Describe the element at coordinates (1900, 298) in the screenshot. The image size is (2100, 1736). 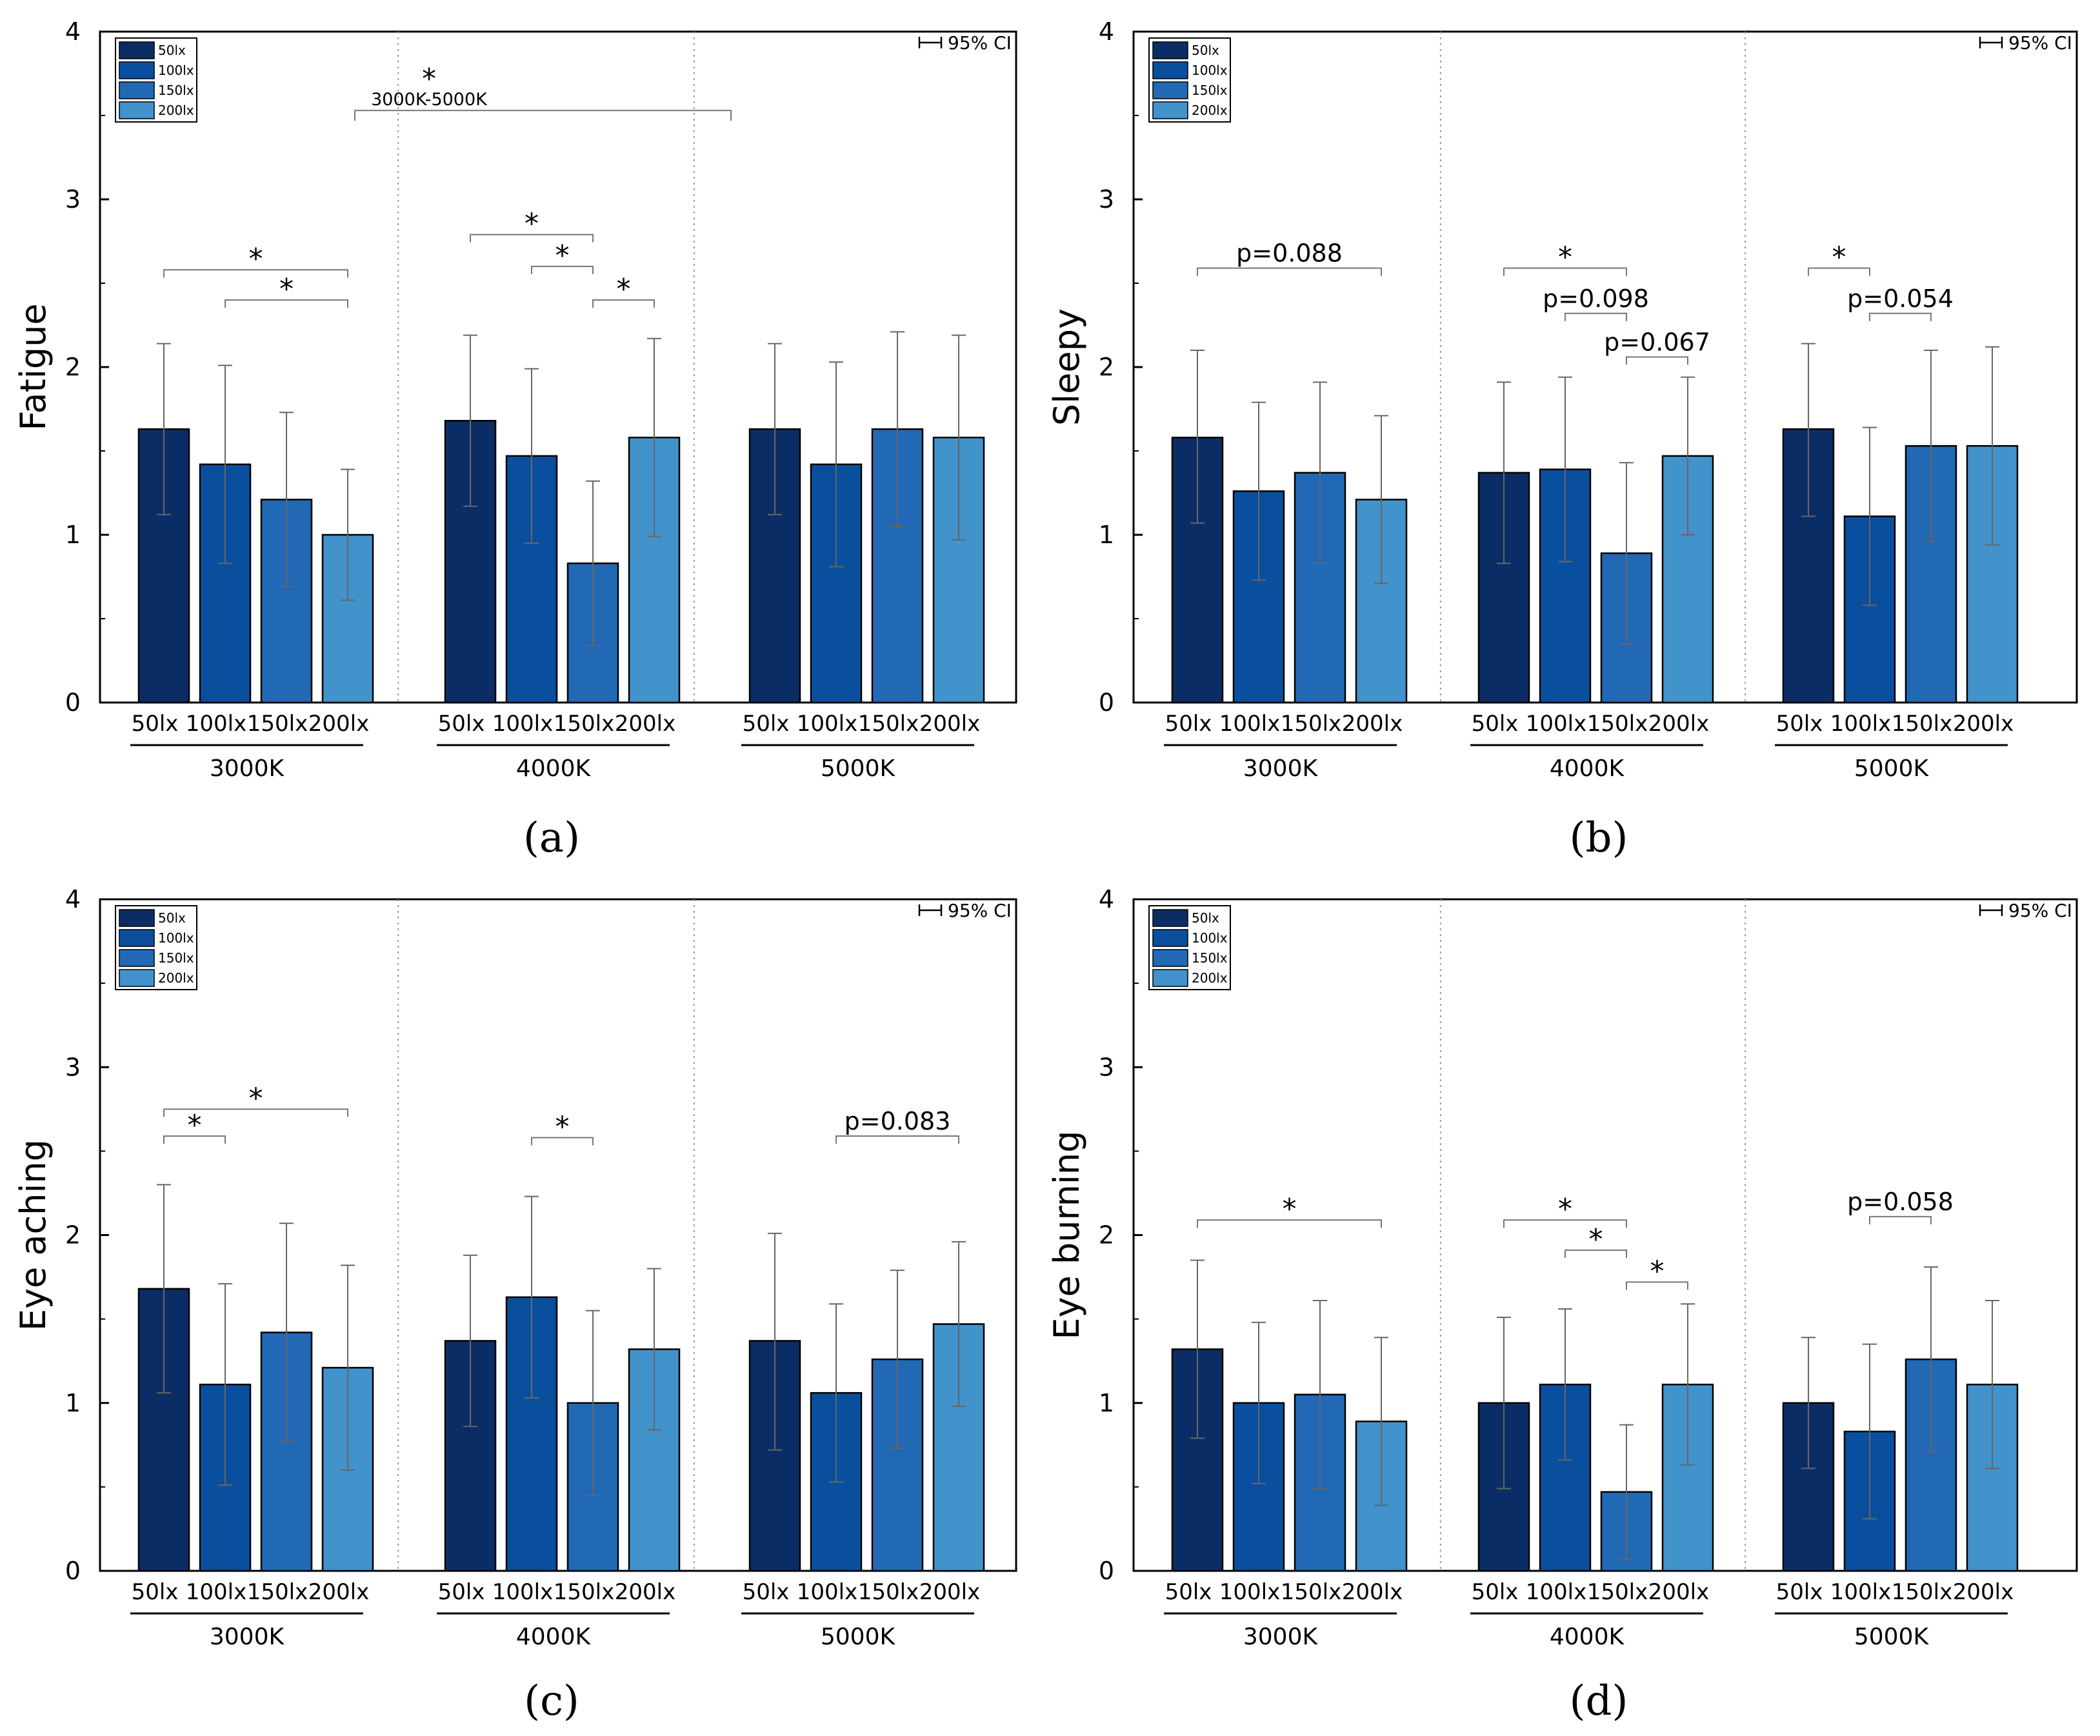
I see `significance-label: p=0.054` at that location.